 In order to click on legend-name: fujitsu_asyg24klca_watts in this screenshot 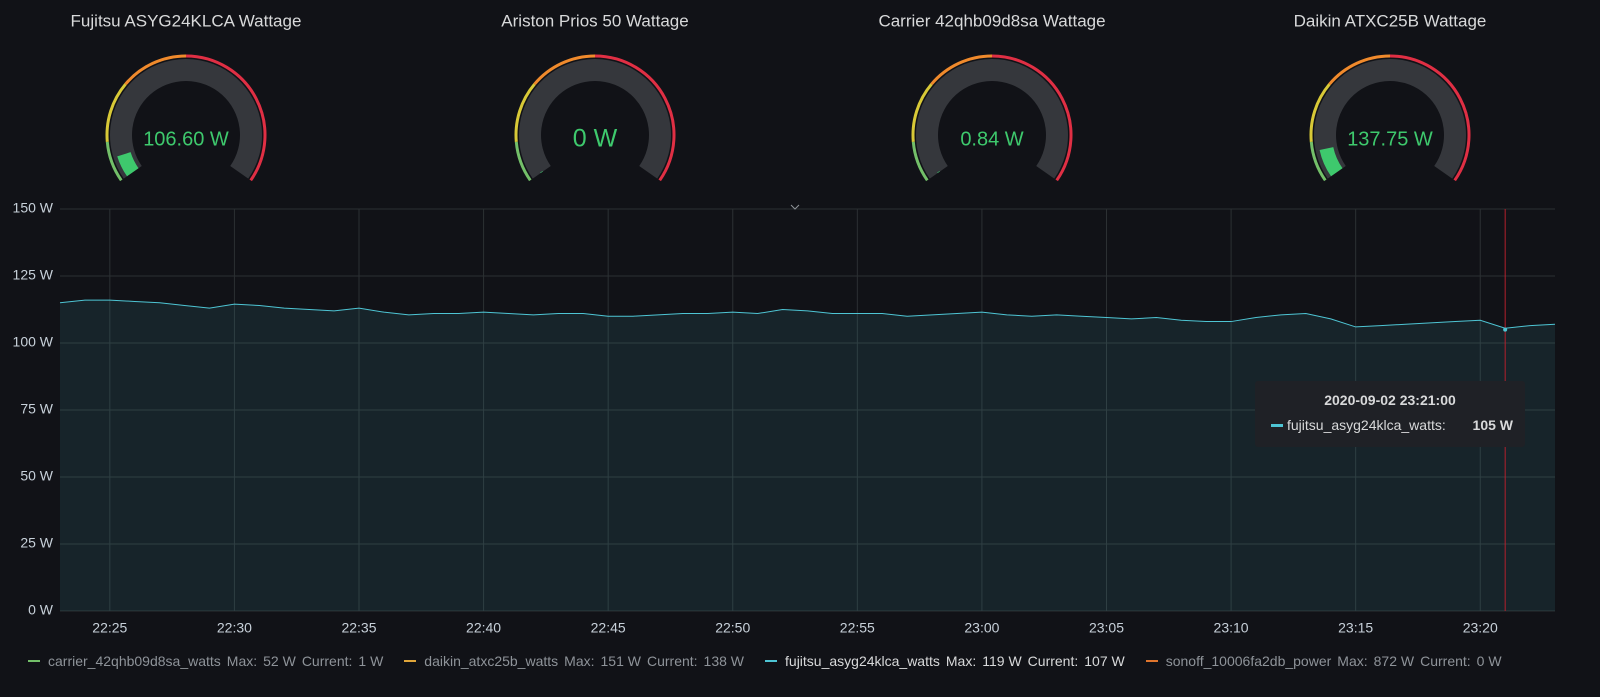, I will do `click(862, 661)`.